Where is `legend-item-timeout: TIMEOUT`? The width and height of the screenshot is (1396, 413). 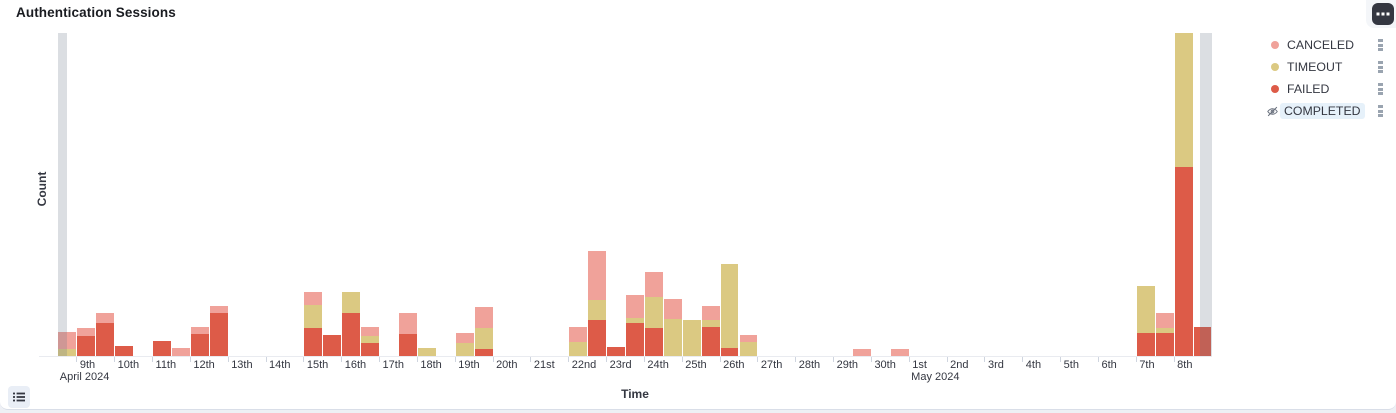 legend-item-timeout: TIMEOUT is located at coordinates (1328, 67).